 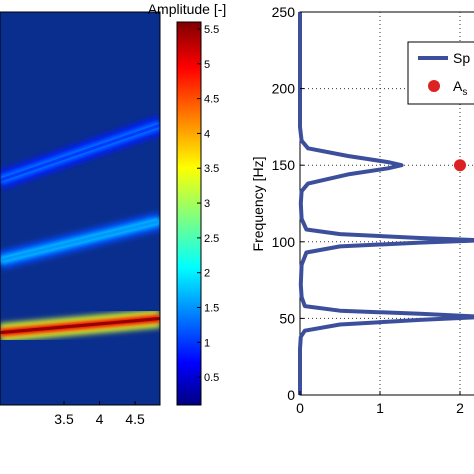 I want to click on legend-entry-amplitude-main: A, so click(x=458, y=86).